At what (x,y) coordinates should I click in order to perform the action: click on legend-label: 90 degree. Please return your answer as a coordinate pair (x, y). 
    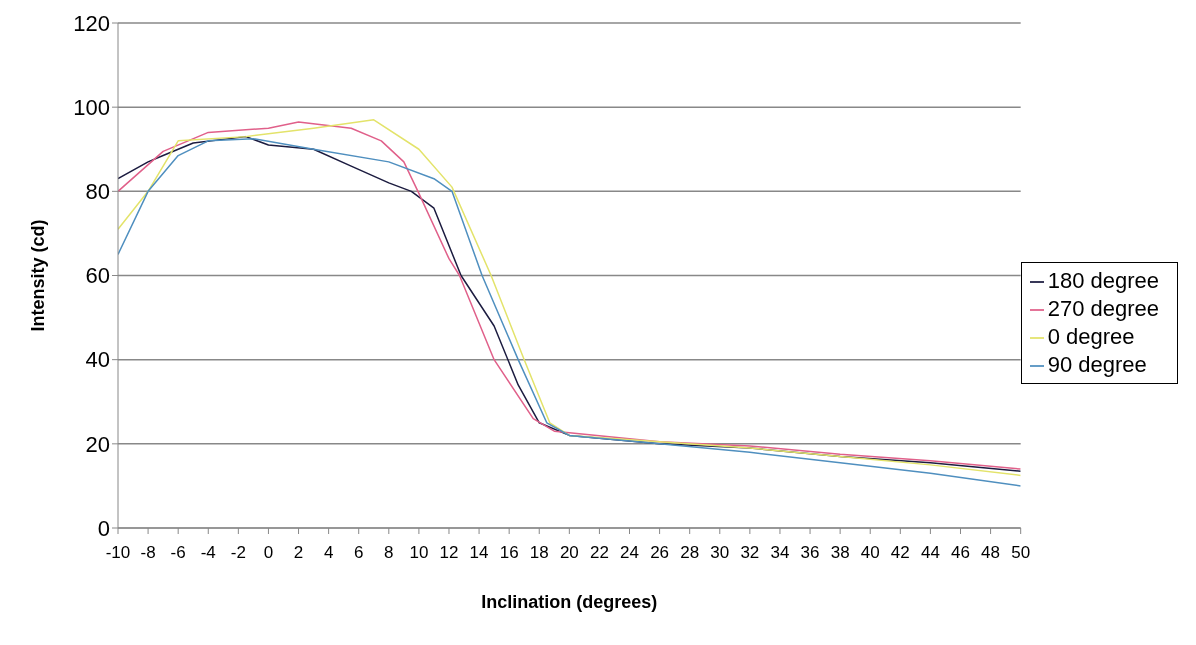
    Looking at the image, I should click on (1097, 364).